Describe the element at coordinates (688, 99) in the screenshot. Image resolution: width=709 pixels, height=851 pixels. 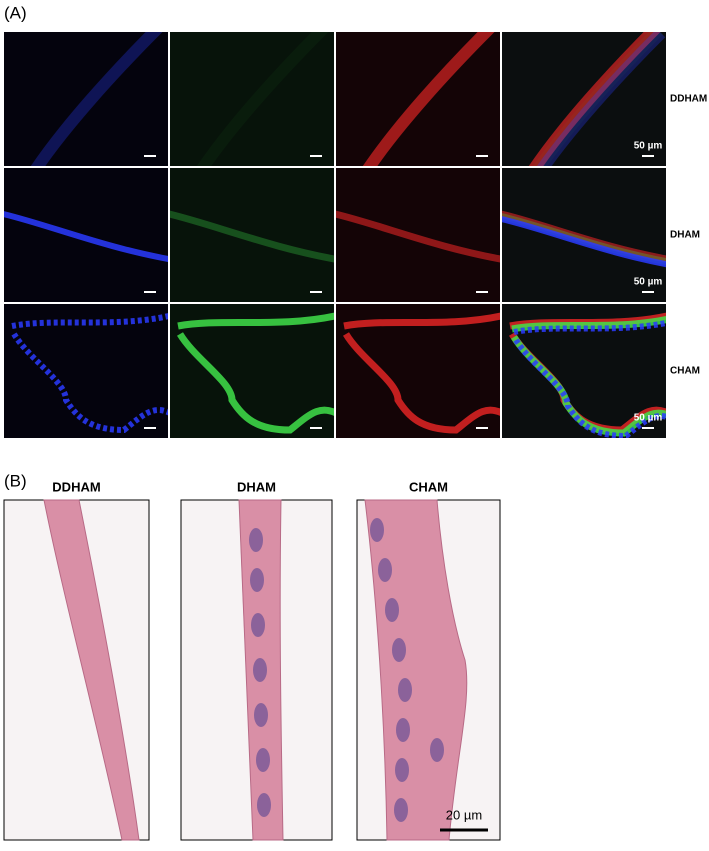
I see `row-label: DDHAM` at that location.